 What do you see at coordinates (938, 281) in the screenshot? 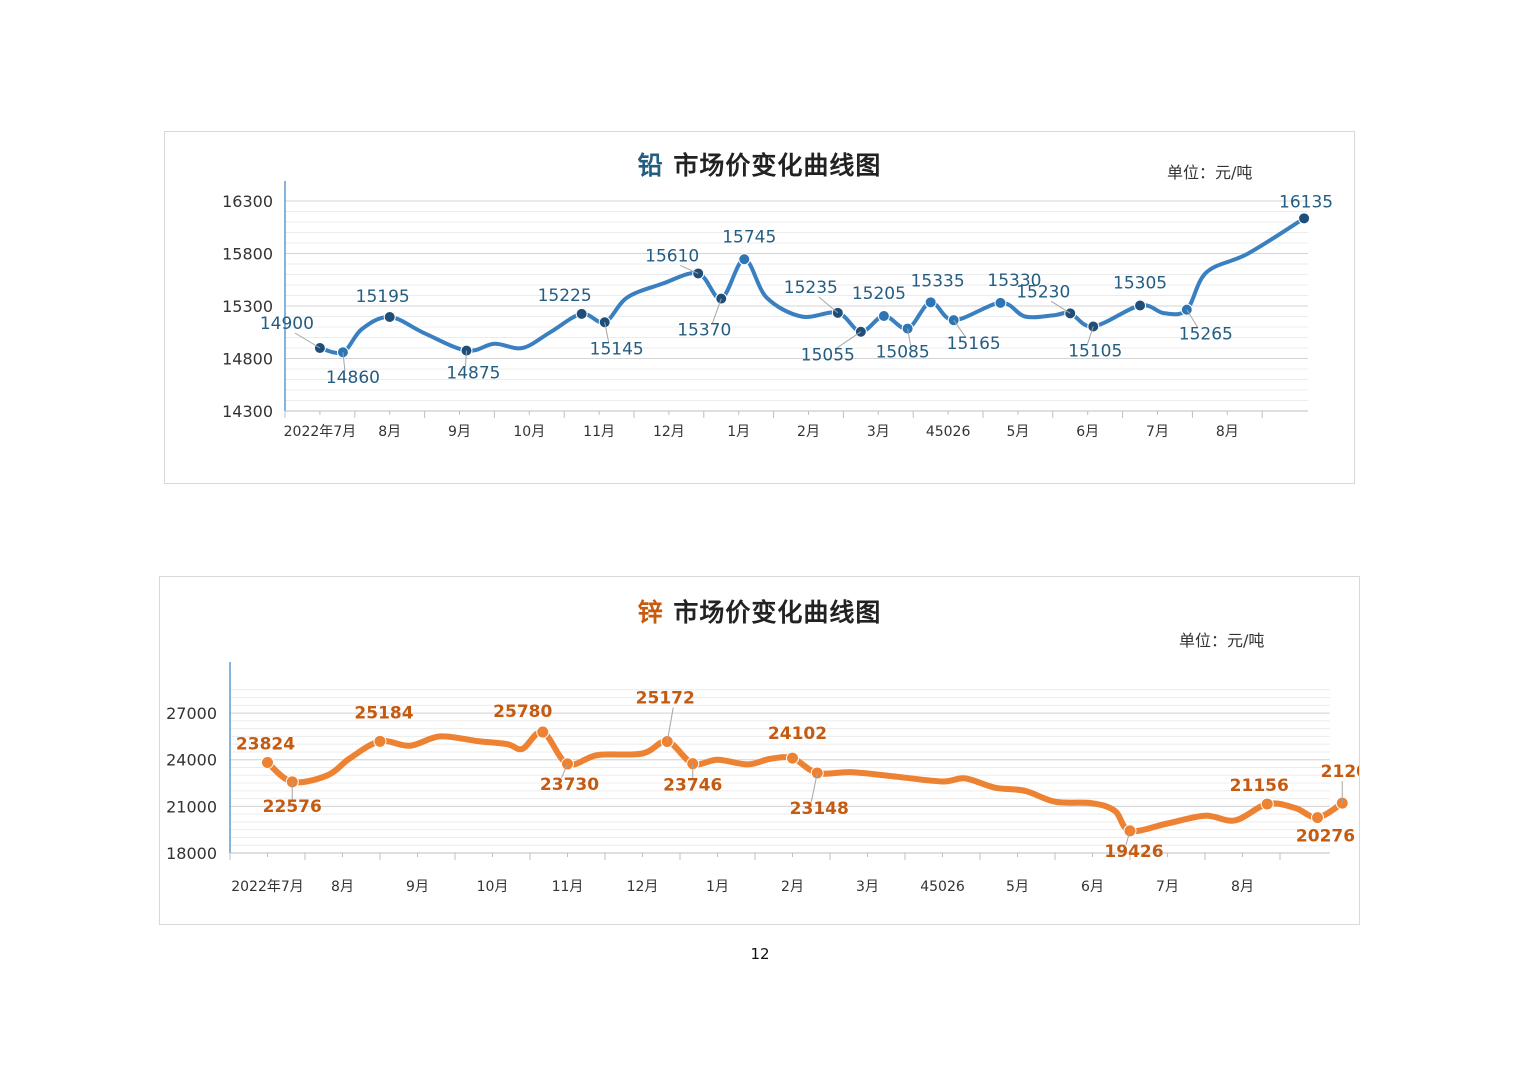
I see `data-label: 15335` at bounding box center [938, 281].